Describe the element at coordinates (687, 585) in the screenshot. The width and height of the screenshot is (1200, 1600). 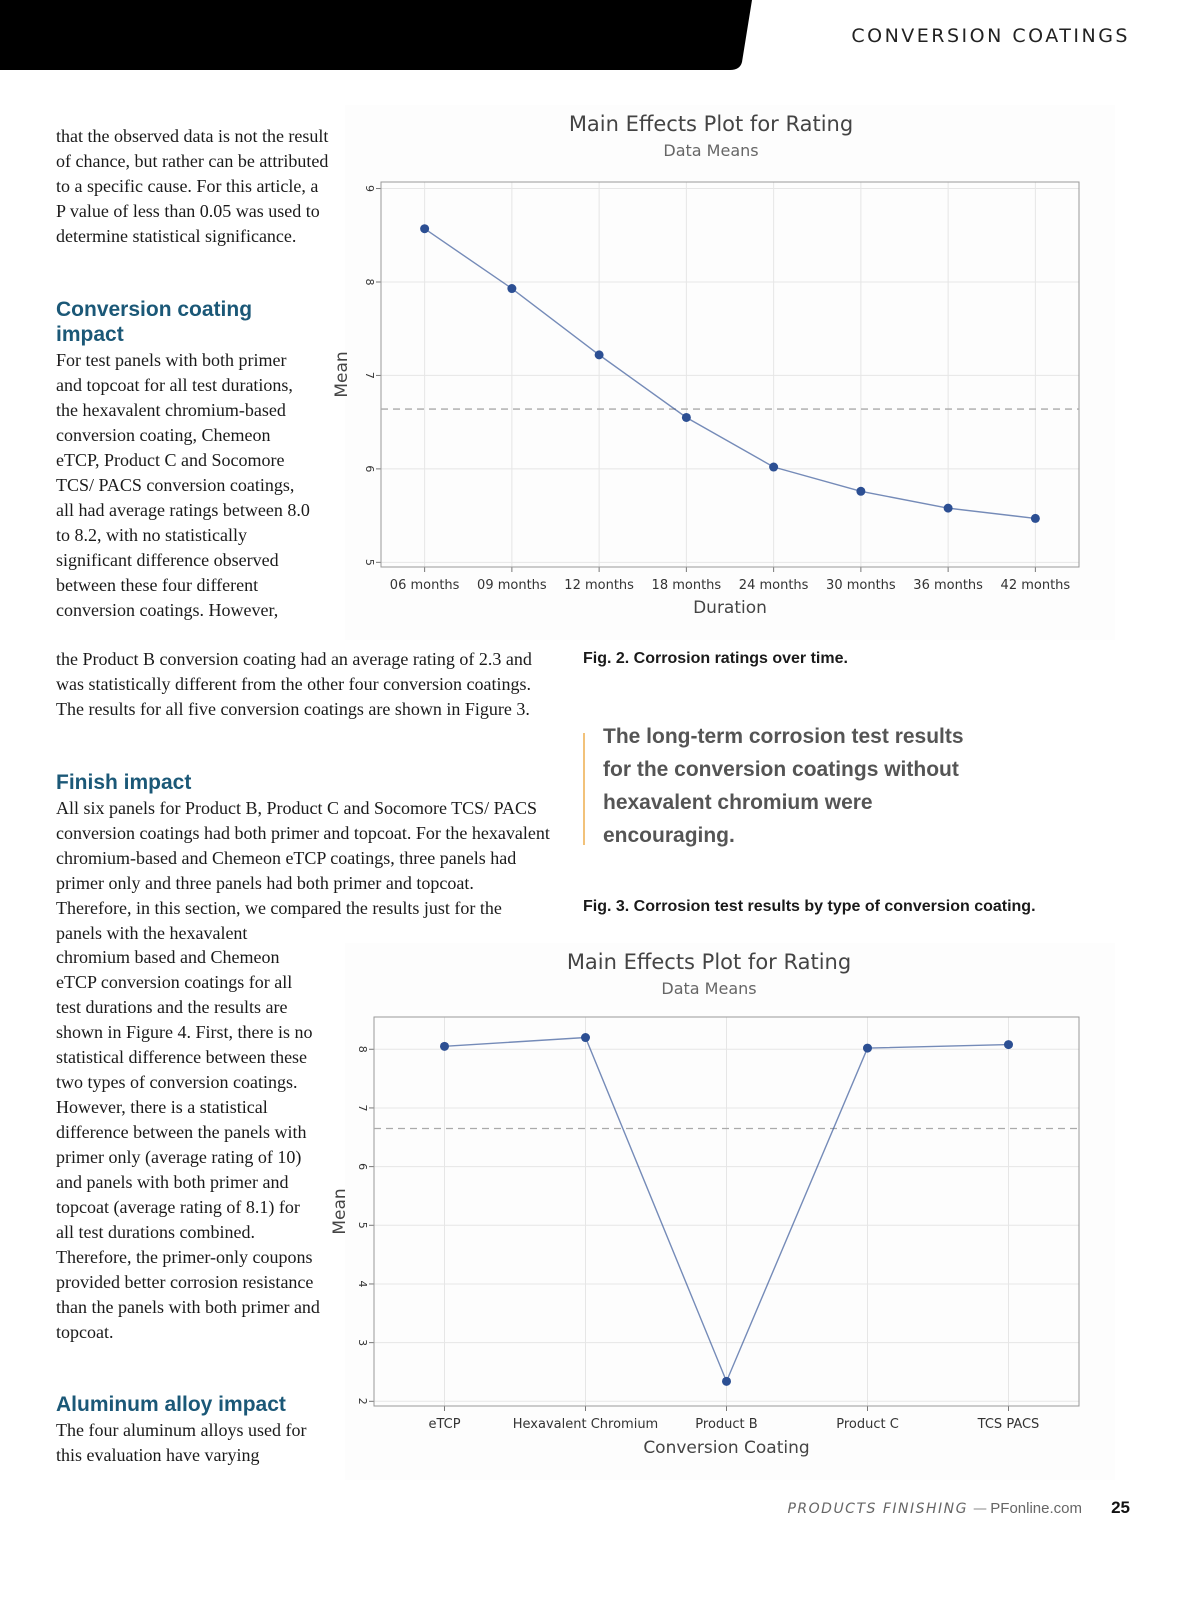
I see `x-tick-label: 18 months` at that location.